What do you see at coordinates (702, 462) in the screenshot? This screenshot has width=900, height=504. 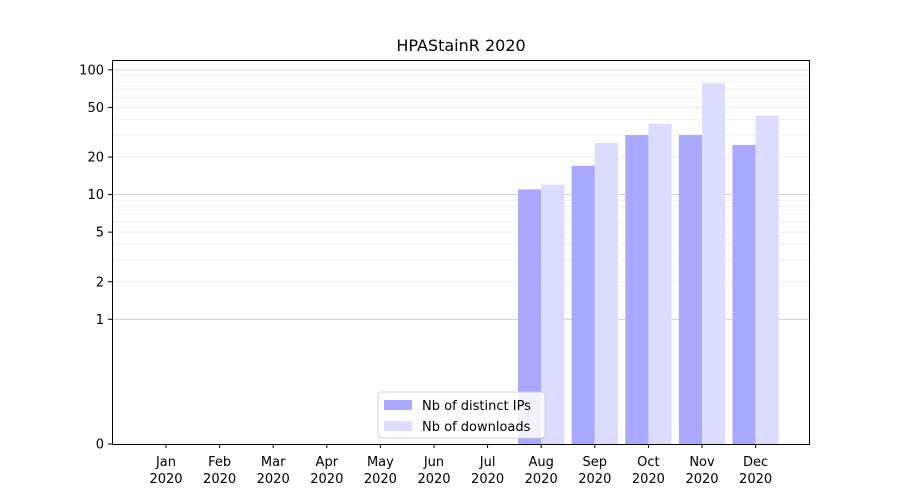 I see `x-tick-label-month: Nov` at bounding box center [702, 462].